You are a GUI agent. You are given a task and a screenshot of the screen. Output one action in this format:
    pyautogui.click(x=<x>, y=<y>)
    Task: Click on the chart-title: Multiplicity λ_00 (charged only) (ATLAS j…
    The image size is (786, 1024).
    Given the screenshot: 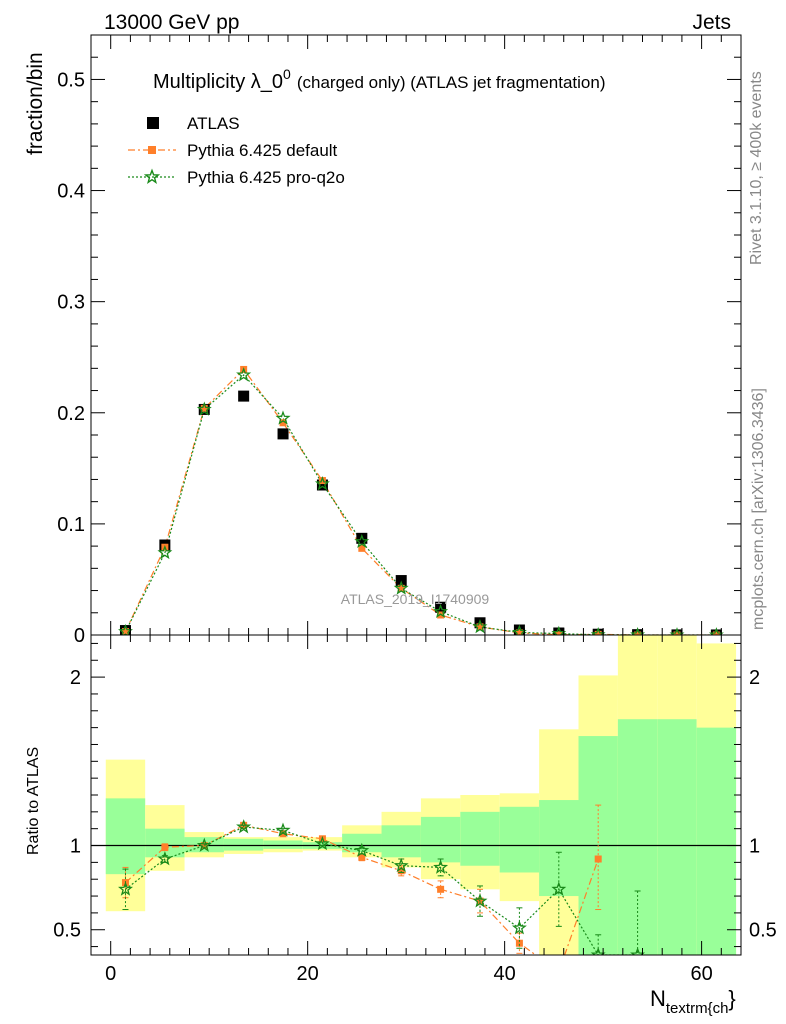 What is the action you would take?
    pyautogui.click(x=379, y=79)
    